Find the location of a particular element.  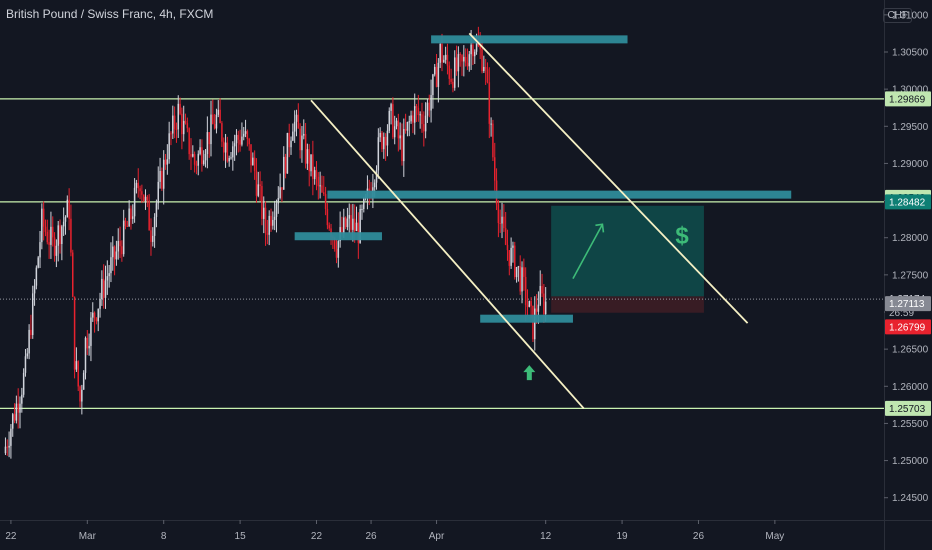

y-tick-label: 1.30500 is located at coordinates (910, 53).